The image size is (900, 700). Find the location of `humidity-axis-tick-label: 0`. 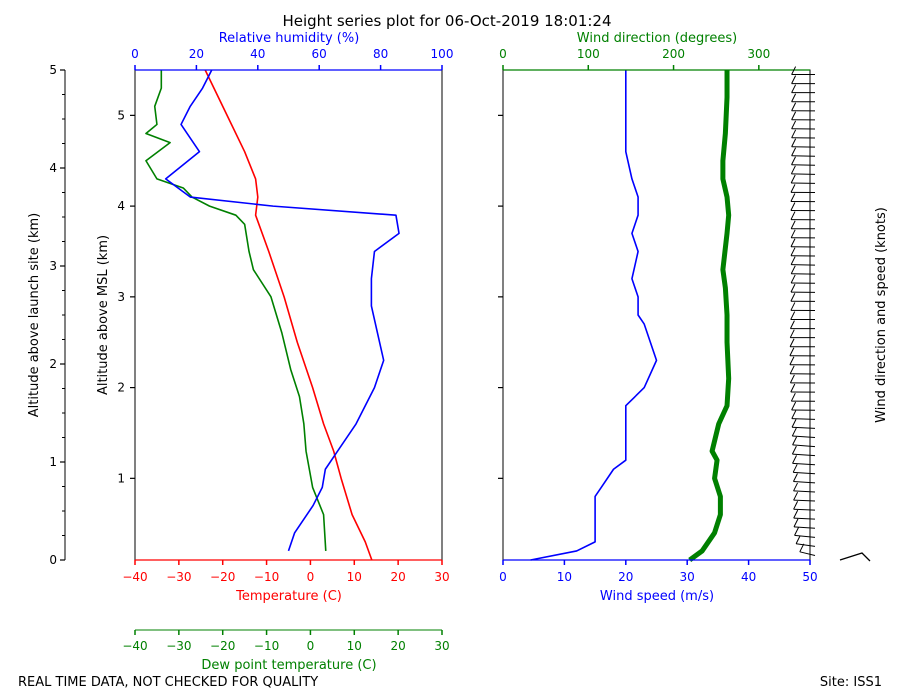

humidity-axis-tick-label: 0 is located at coordinates (135, 54).